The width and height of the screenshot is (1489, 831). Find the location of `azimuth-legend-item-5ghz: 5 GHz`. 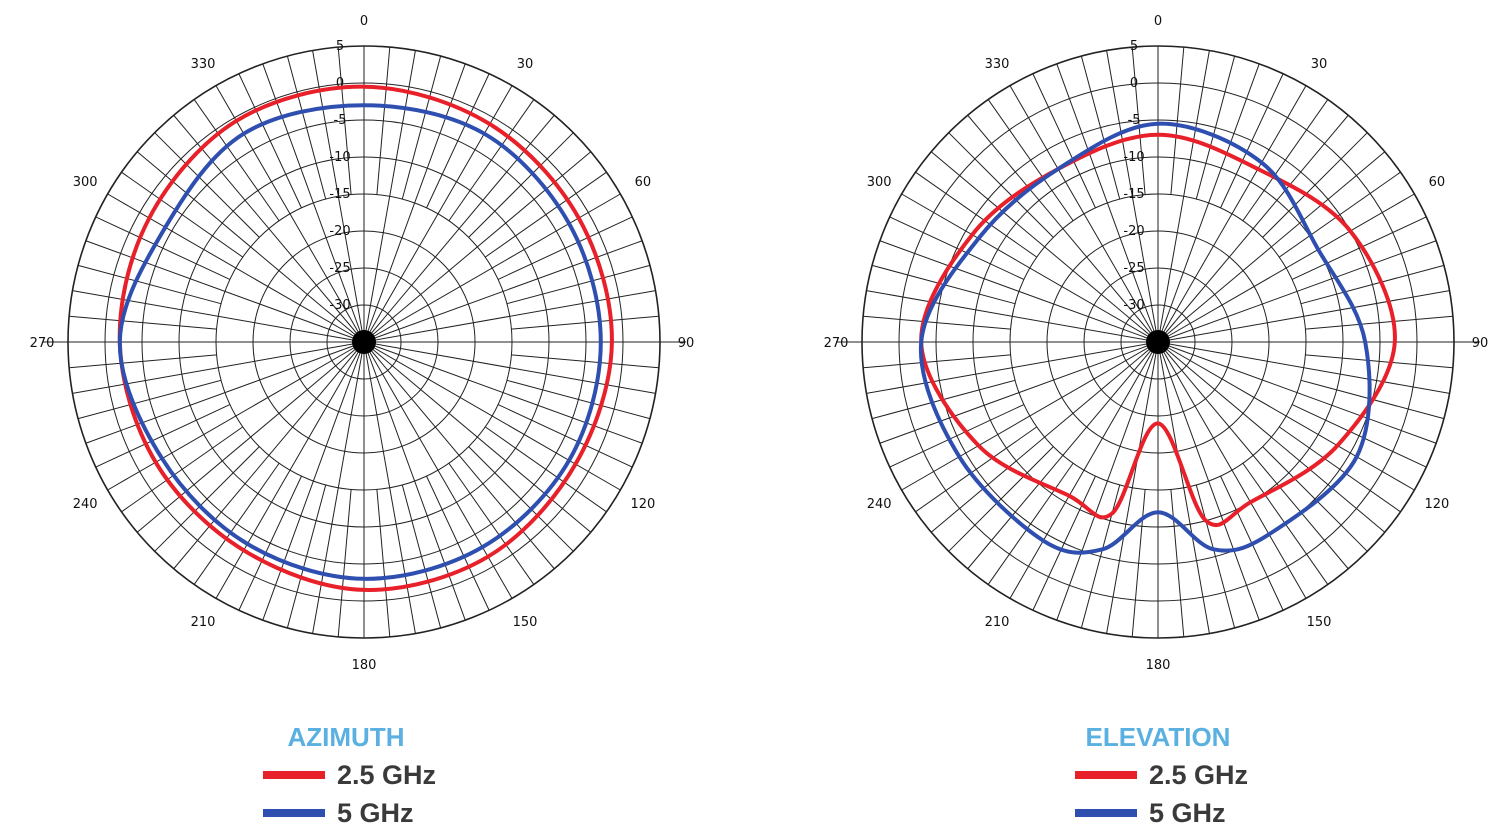

azimuth-legend-item-5ghz: 5 GHz is located at coordinates (338, 813).